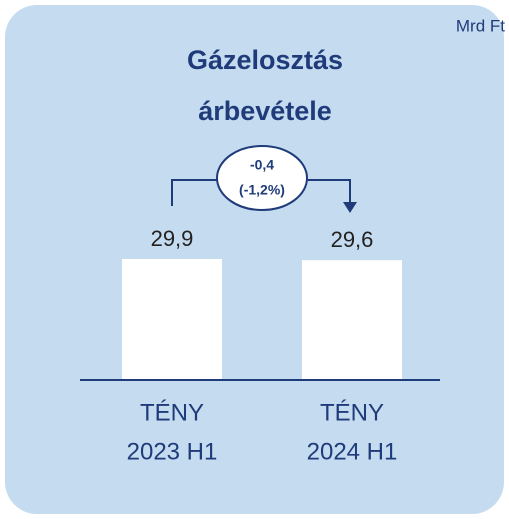 This screenshot has width=509, height=519. Describe the element at coordinates (480, 25) in the screenshot. I see `unit-label: Mrd Ft` at that location.